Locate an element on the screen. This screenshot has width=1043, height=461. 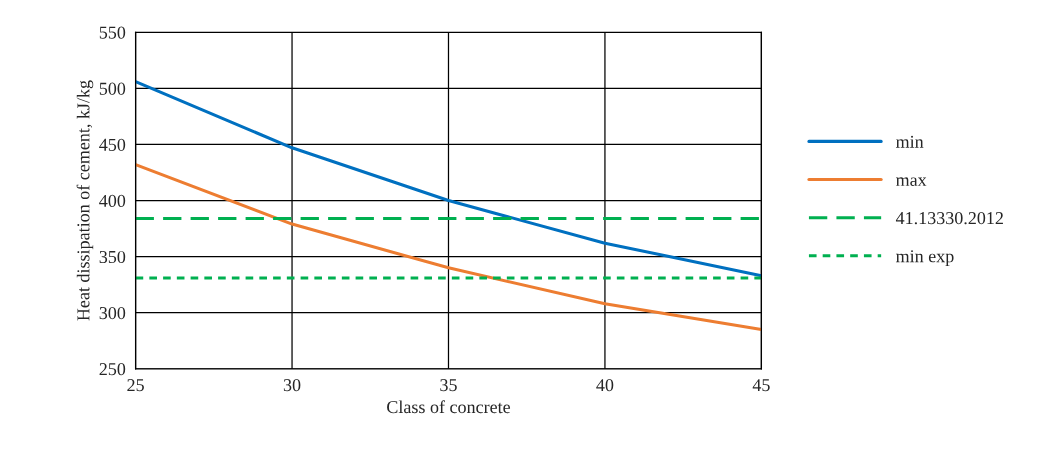
y-tick-label: 450 is located at coordinates (112, 144).